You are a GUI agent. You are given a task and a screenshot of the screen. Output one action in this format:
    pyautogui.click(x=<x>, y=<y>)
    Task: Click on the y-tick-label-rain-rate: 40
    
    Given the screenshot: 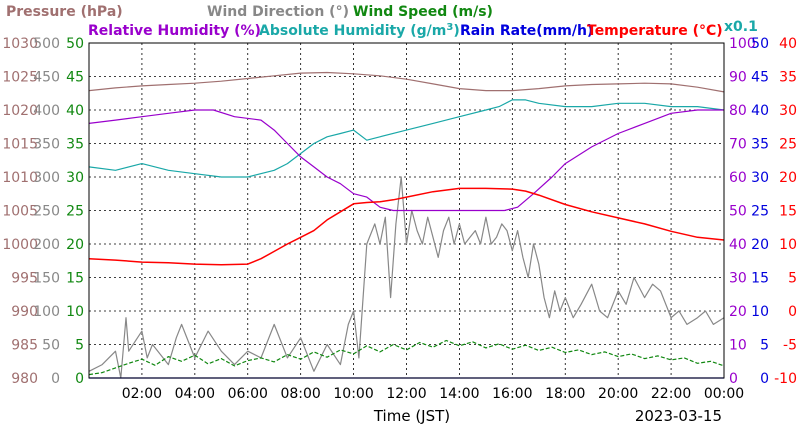 What is the action you would take?
    pyautogui.click(x=760, y=111)
    